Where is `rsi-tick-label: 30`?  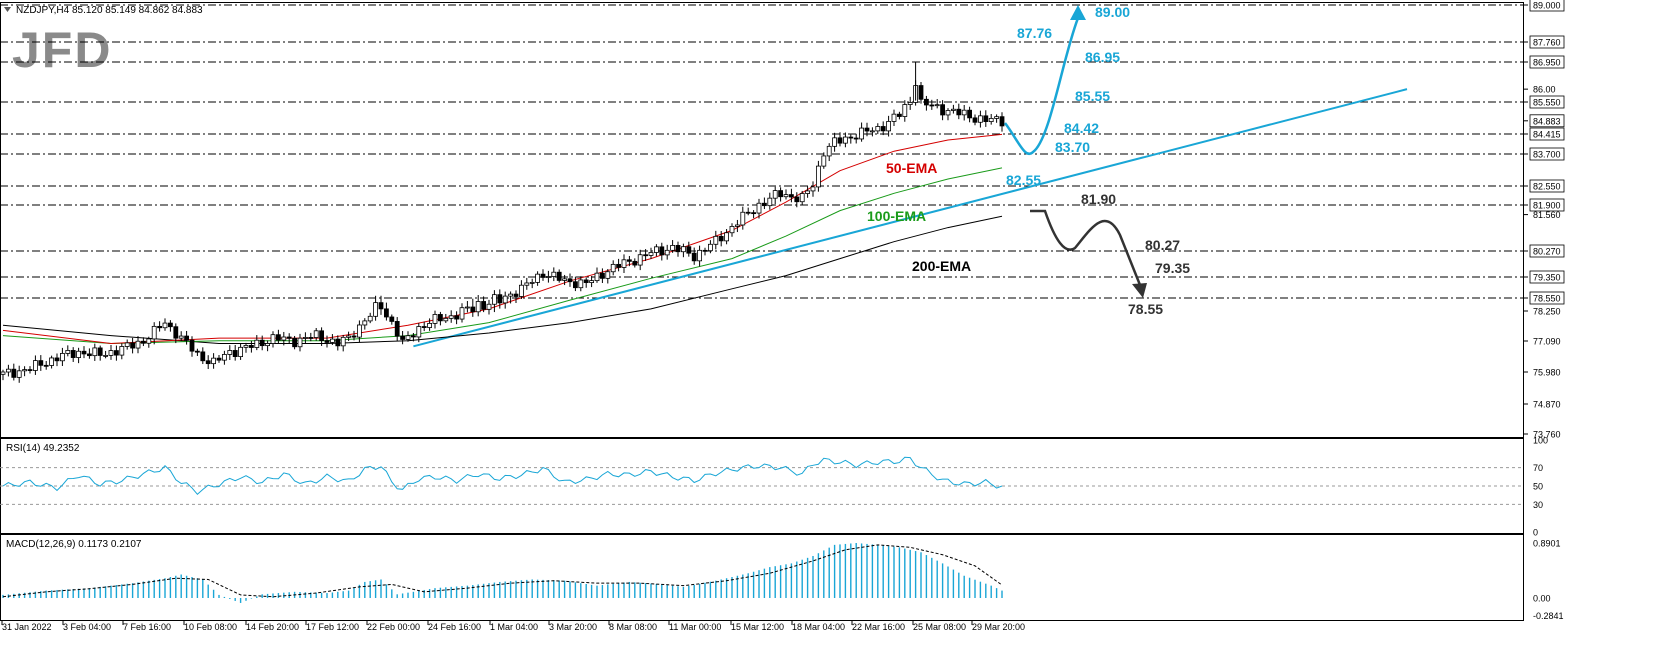
rsi-tick-label: 30 is located at coordinates (1538, 505).